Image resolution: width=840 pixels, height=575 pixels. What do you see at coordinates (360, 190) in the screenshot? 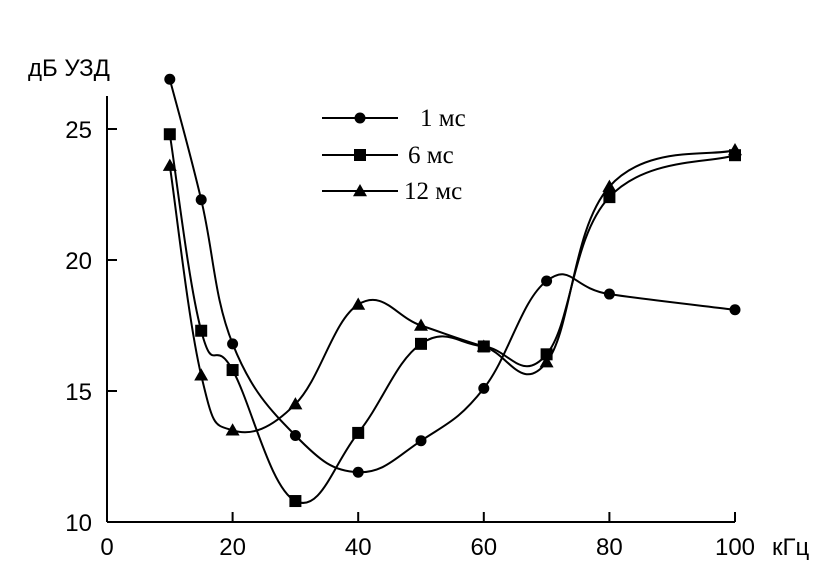
I see `legend-marker-triangle` at bounding box center [360, 190].